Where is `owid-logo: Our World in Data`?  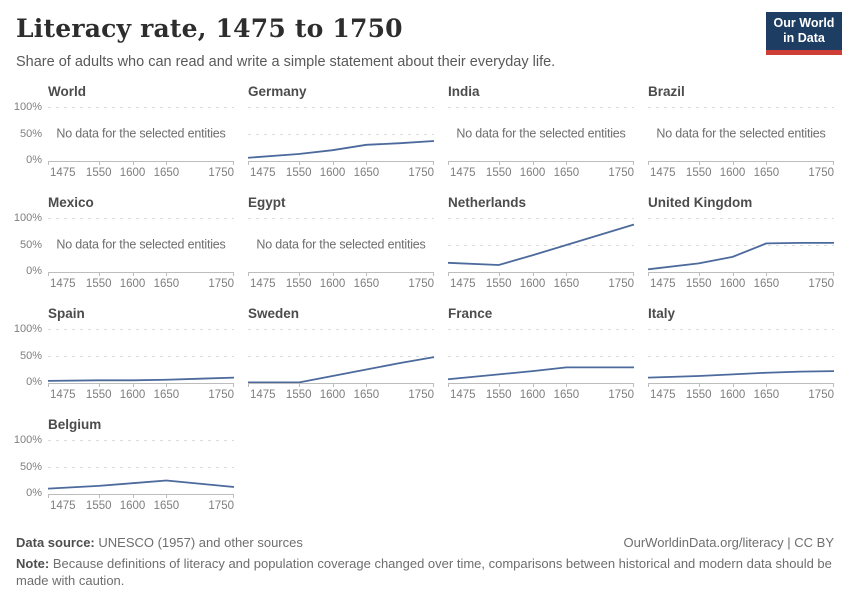 owid-logo: Our World in Data is located at coordinates (804, 33).